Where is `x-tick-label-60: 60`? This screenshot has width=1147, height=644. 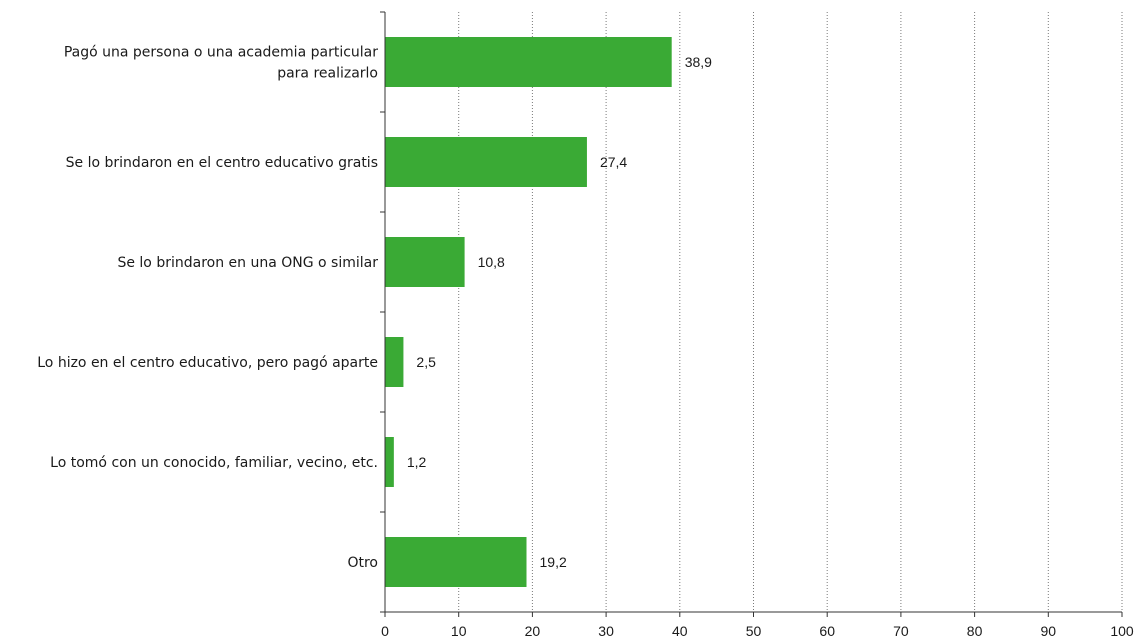
x-tick-label-60: 60 is located at coordinates (827, 631).